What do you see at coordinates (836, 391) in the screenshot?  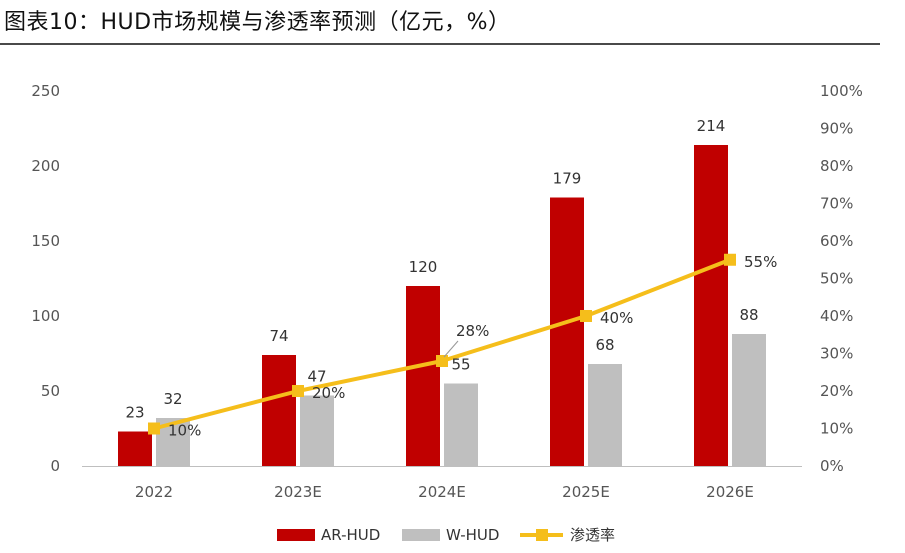 I see `y-right-tick-label: 20%` at bounding box center [836, 391].